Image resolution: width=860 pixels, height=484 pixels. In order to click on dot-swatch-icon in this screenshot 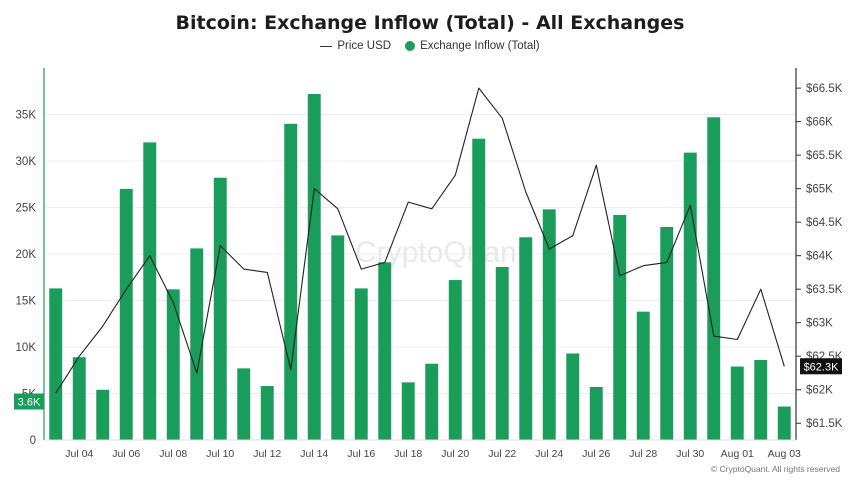, I will do `click(410, 46)`.